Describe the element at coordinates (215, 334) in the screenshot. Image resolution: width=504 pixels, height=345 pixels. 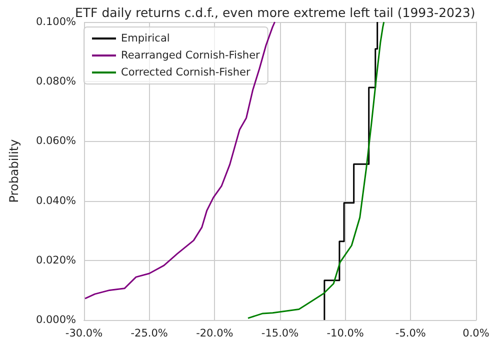
I see `x-tick-label: -20.0%` at that location.